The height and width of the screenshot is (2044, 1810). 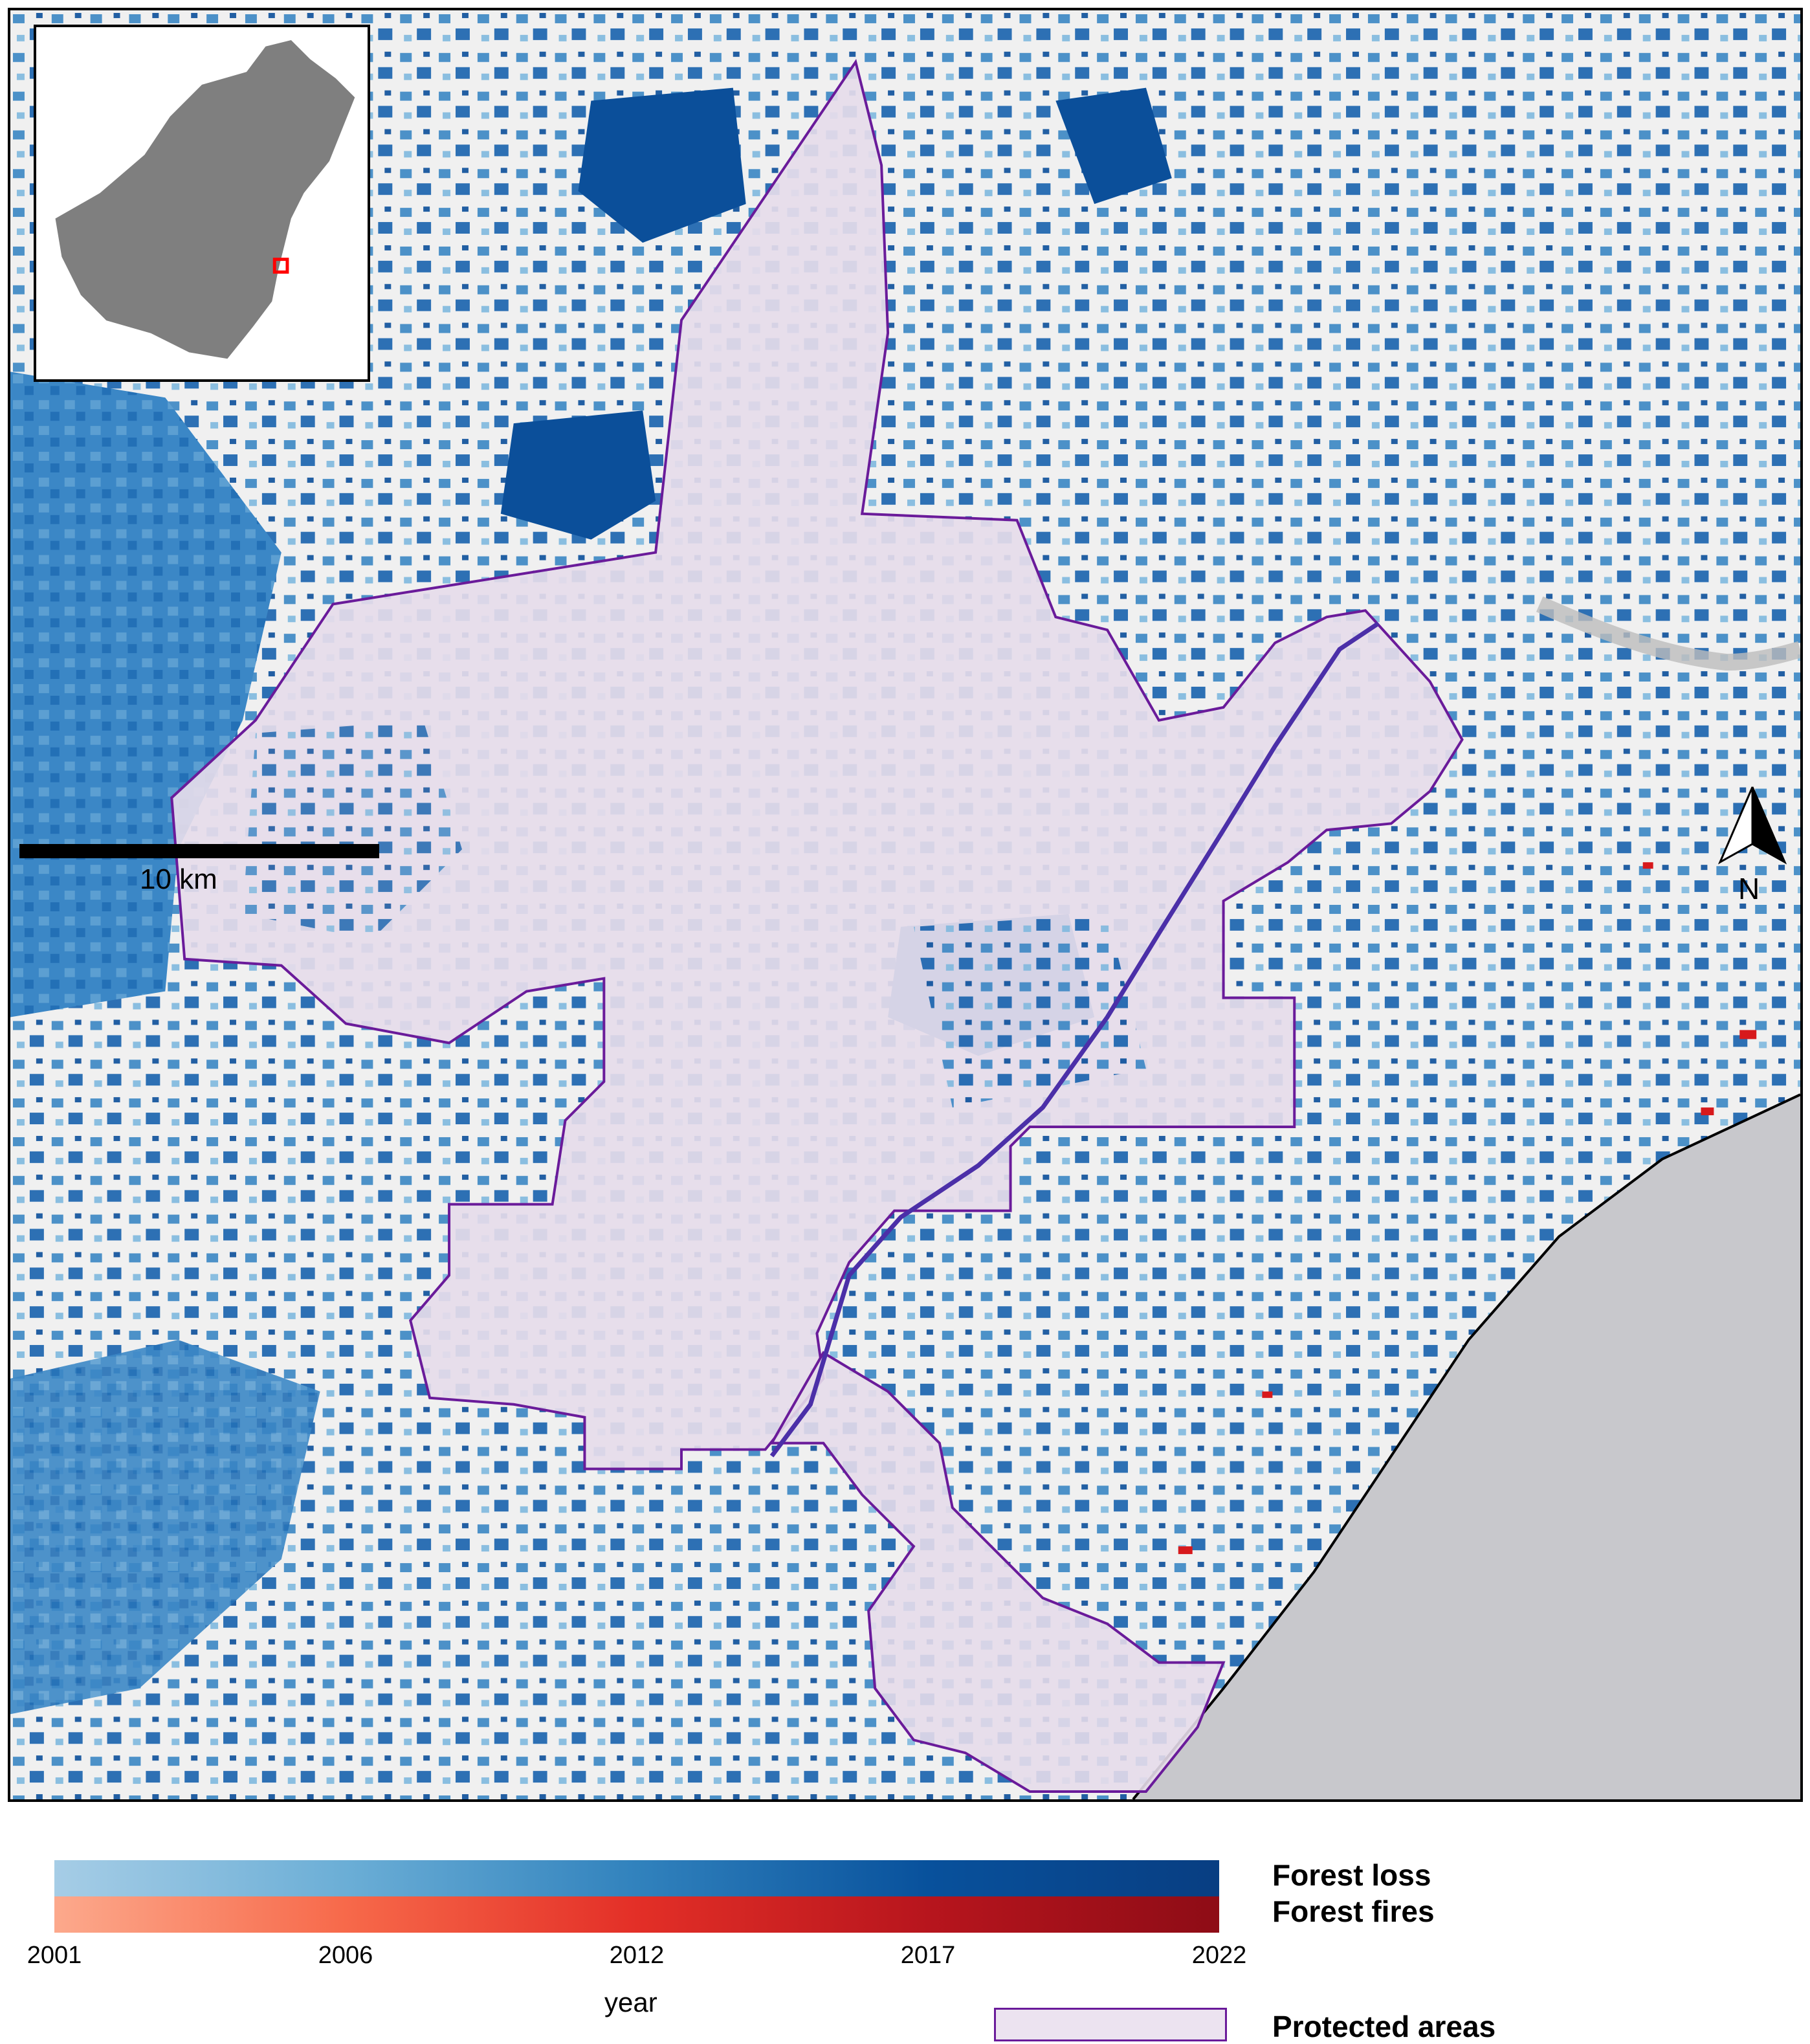 What do you see at coordinates (1752, 825) in the screenshot?
I see `north-arrow-icon` at bounding box center [1752, 825].